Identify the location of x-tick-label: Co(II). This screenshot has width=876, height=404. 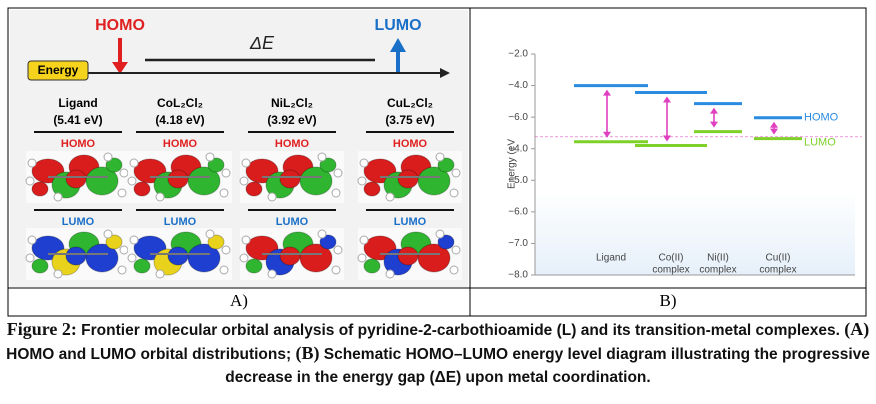
(671, 258).